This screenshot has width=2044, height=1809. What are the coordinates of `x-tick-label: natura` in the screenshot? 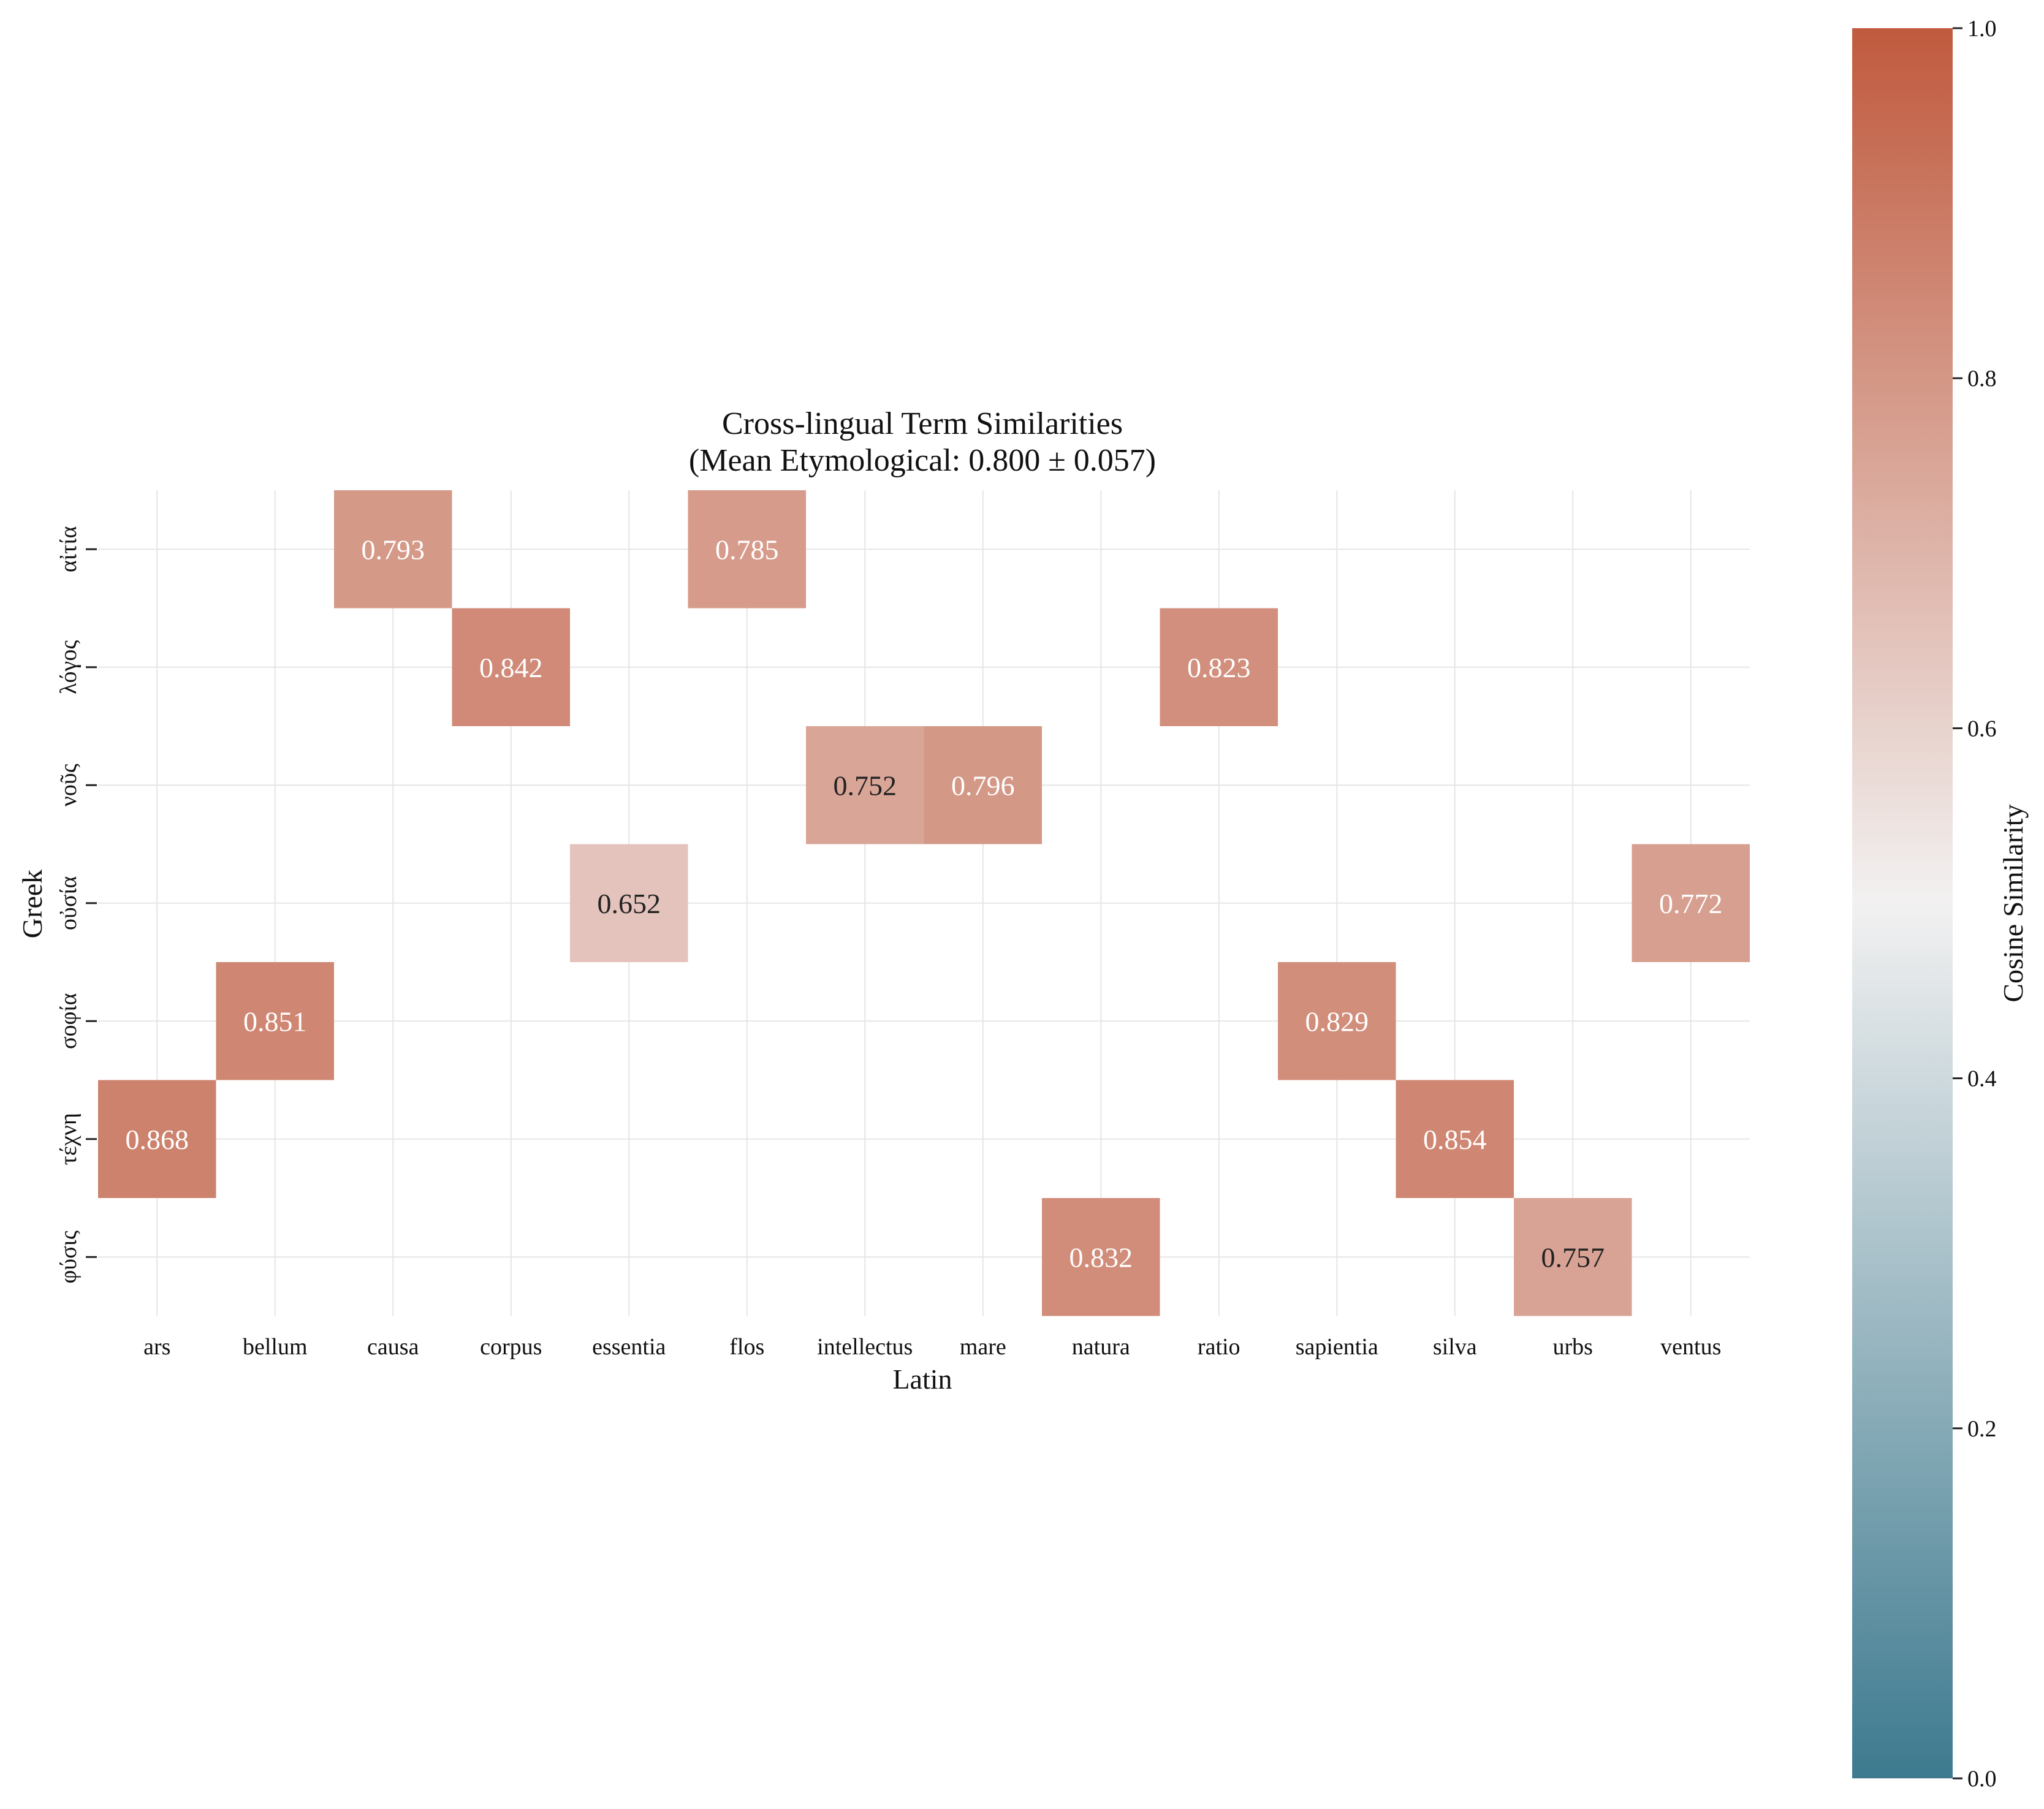 It's located at (1101, 1347).